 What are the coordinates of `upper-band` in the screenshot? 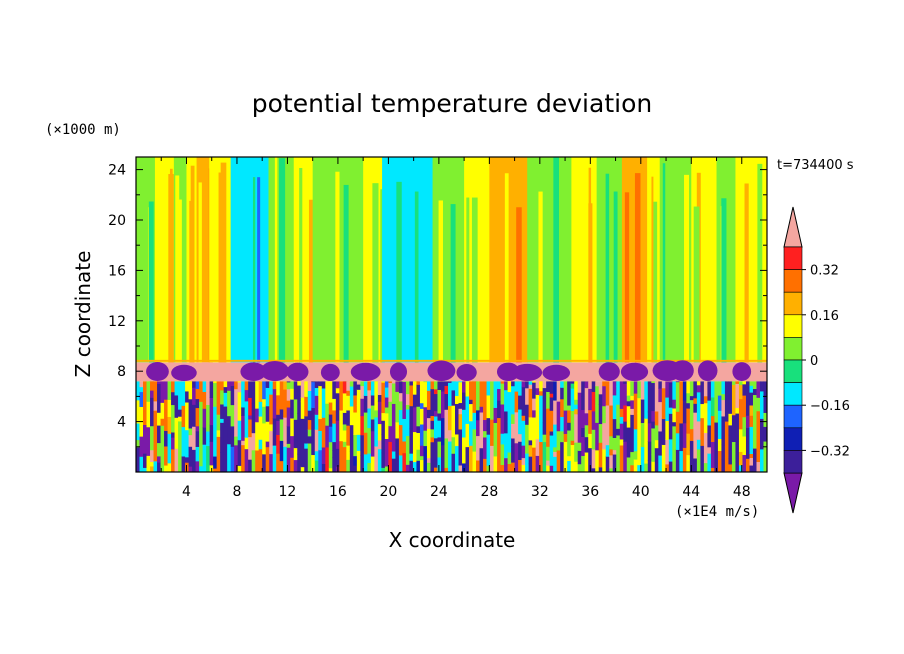 It's located at (751, 260).